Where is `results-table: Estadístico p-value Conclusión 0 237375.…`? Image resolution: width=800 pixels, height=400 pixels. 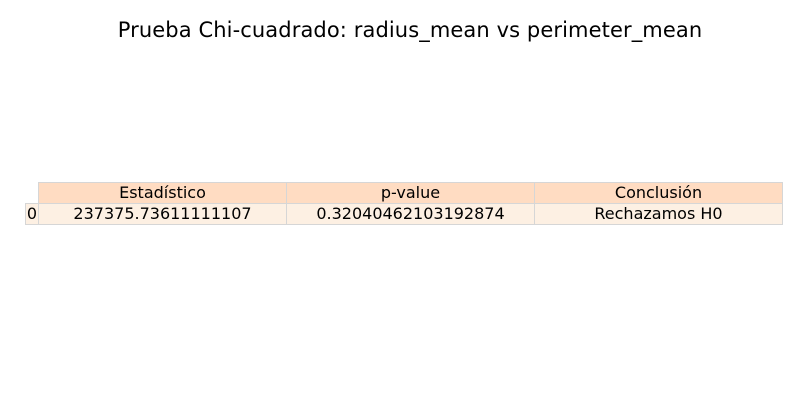
results-table: Estadístico p-value Conclusión 0 237375.… is located at coordinates (404, 203).